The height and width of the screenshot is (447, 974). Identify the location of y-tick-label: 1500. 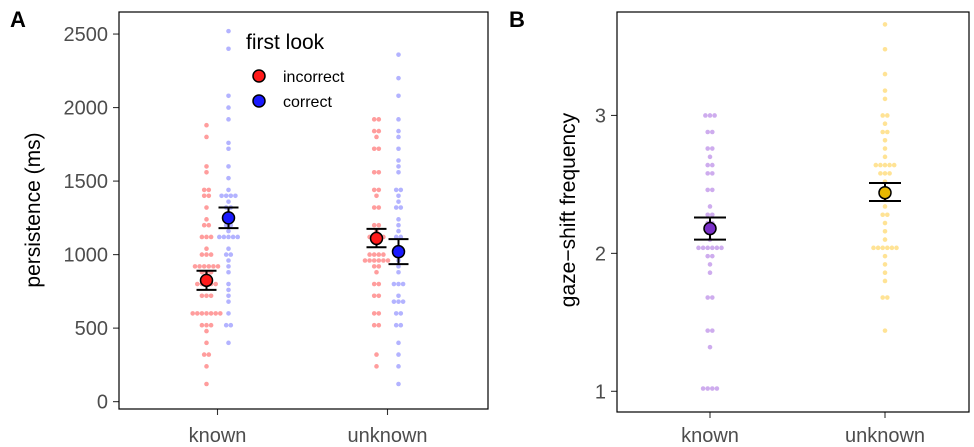
(86, 182).